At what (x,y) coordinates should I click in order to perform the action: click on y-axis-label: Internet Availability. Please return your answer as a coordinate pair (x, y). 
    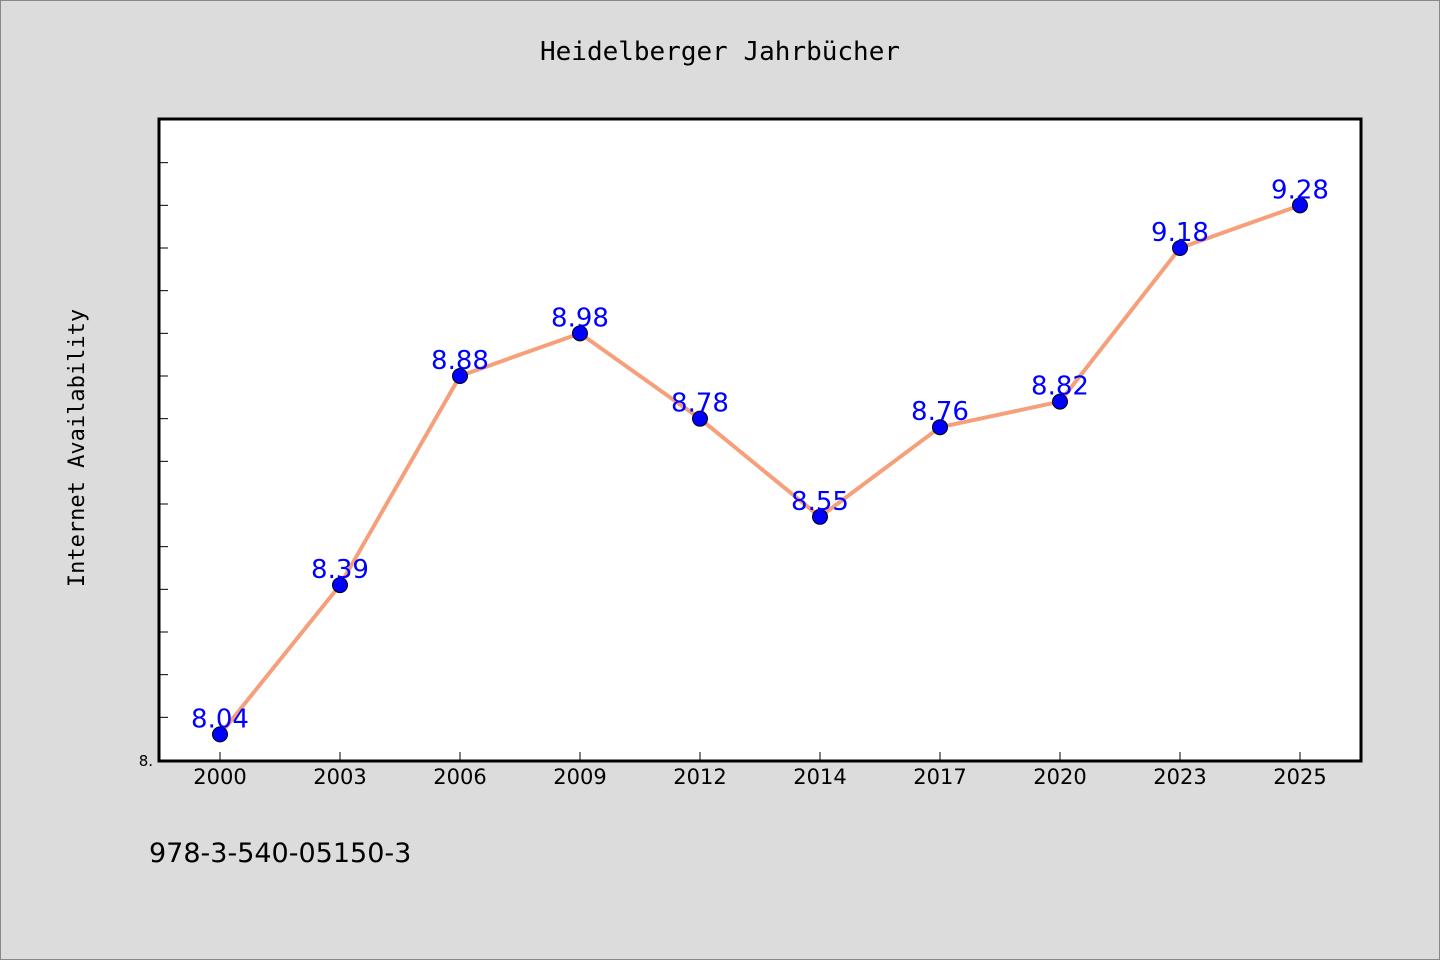
    Looking at the image, I should click on (77, 448).